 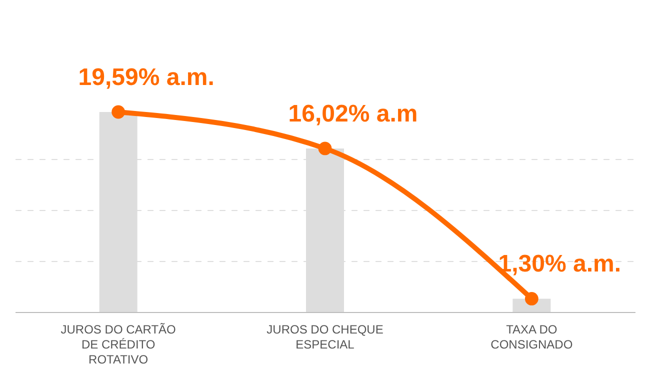 I want to click on x-tick-label: JUROS DO CARTÃO DE CRÉDITO ROTATIVO, so click(x=118, y=344).